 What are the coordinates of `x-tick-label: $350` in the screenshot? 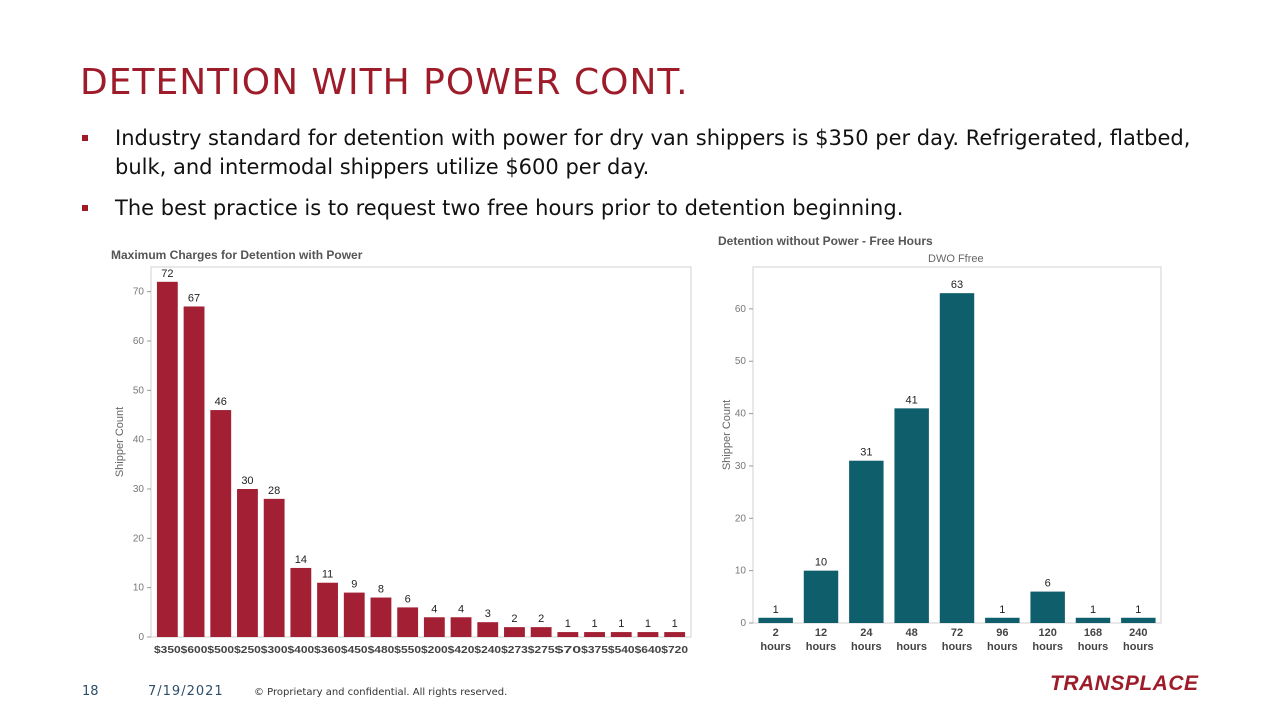 It's located at (167, 650).